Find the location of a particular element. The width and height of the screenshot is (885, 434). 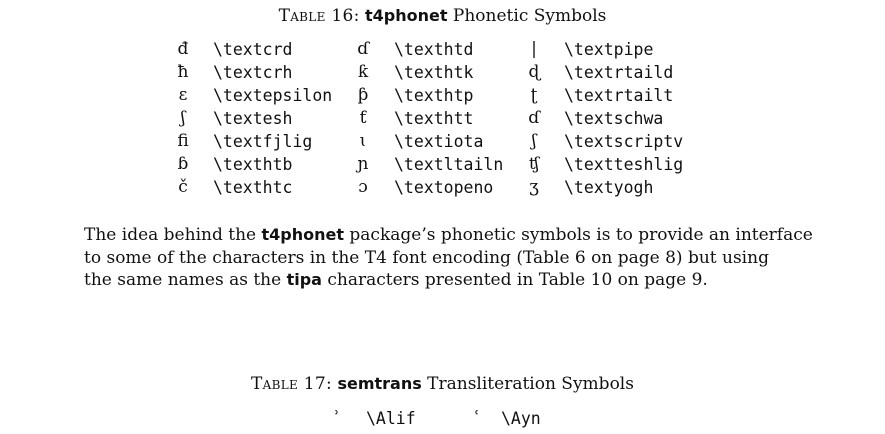

command-cell: \textrtaild is located at coordinates (619, 72).